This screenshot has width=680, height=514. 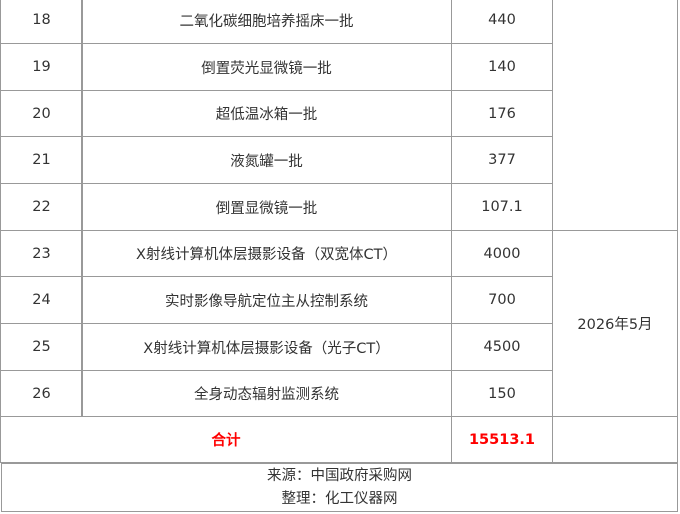 I want to click on row-no: 20, so click(x=41, y=113).